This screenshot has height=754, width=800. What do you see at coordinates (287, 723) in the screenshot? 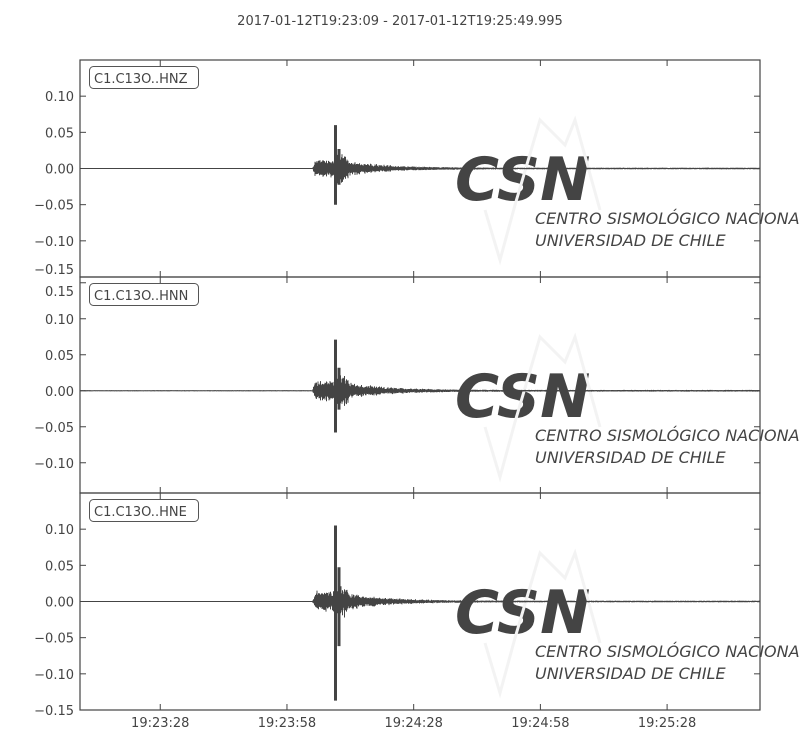
I see `x-tick-label: 19:23:58` at bounding box center [287, 723].